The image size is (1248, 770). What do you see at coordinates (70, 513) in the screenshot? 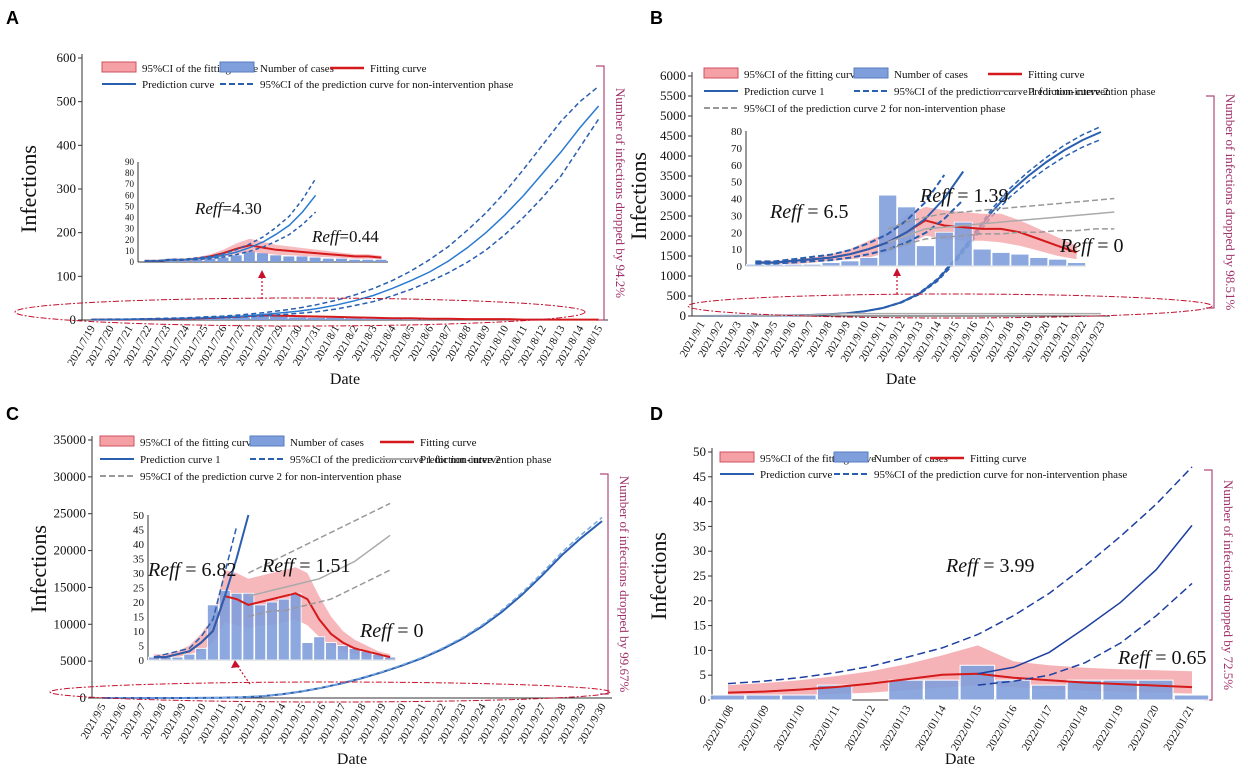
I see `y-tick-label-c: 25000` at bounding box center [70, 513].